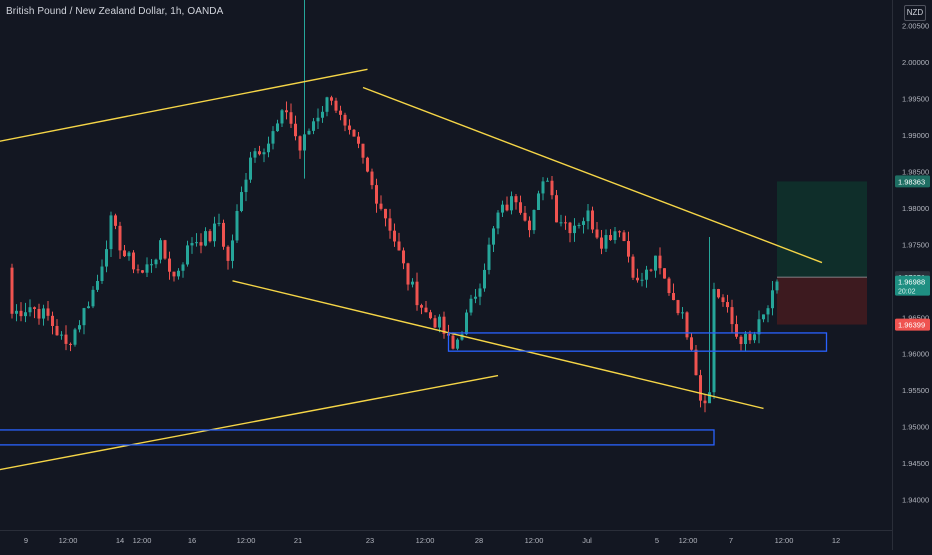 The image size is (932, 555). Describe the element at coordinates (915, 500) in the screenshot. I see `y-tick-label: 1.94000` at that location.